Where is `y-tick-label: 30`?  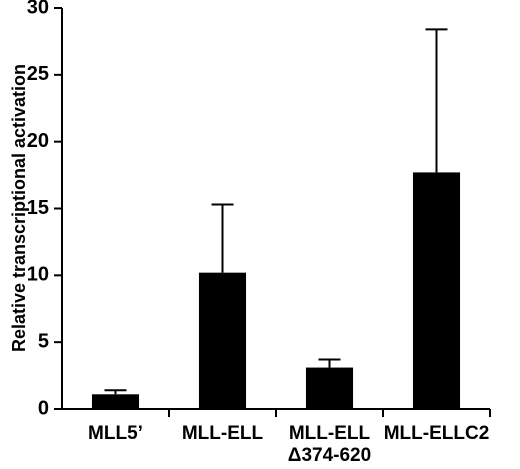 y-tick-label: 30 is located at coordinates (38, 9).